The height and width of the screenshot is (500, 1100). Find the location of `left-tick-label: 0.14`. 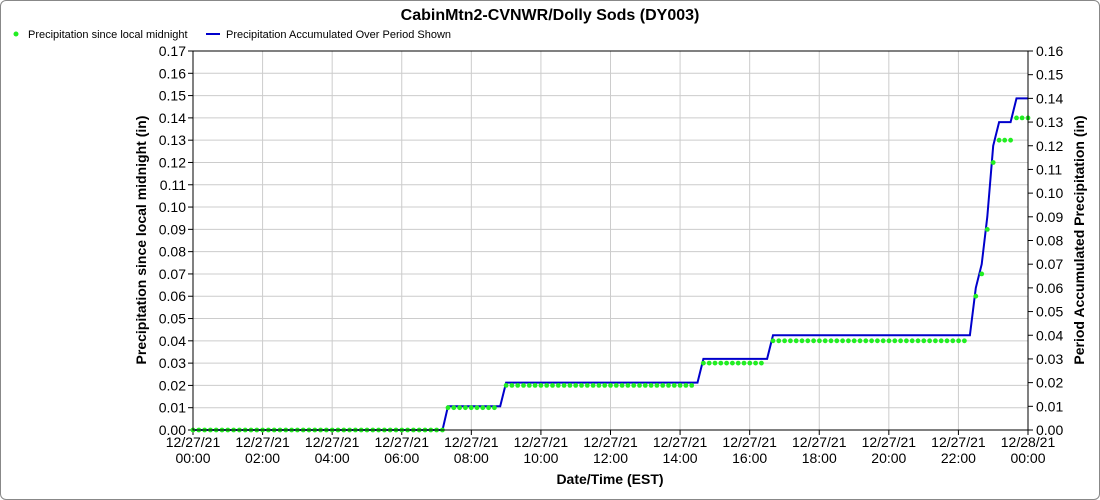

left-tick-label: 0.14 is located at coordinates (172, 118).